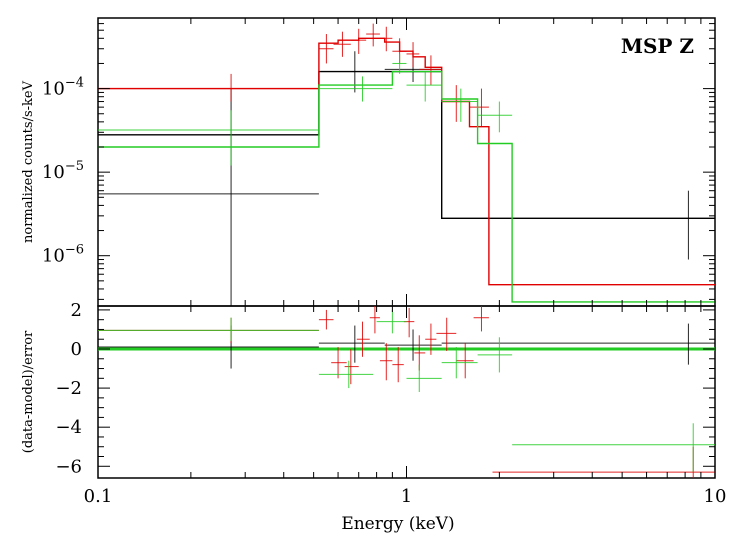 The width and height of the screenshot is (735, 536). I want to click on x-tick-label: 10, so click(715, 496).